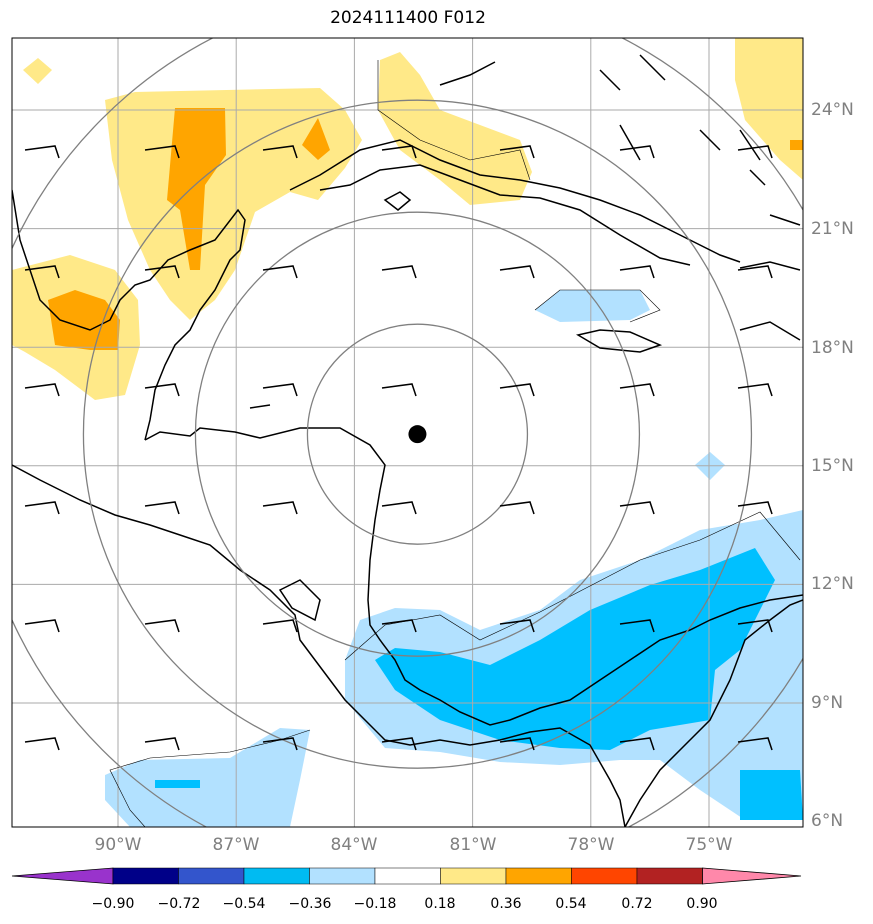 The width and height of the screenshot is (873, 924). What do you see at coordinates (701, 904) in the screenshot?
I see `colorbar-tick-label: 0.90` at bounding box center [701, 904].